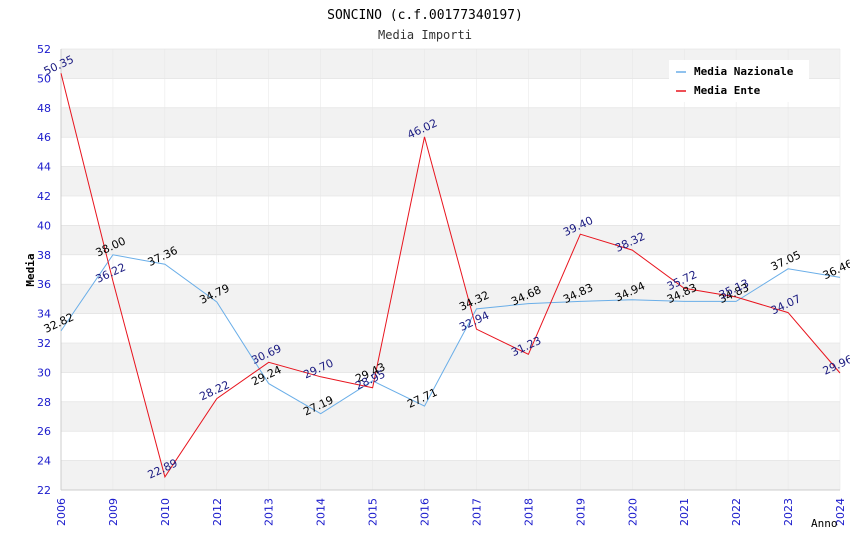  What do you see at coordinates (425, 35) in the screenshot?
I see `chart-subtitle: Media Importi` at bounding box center [425, 35].